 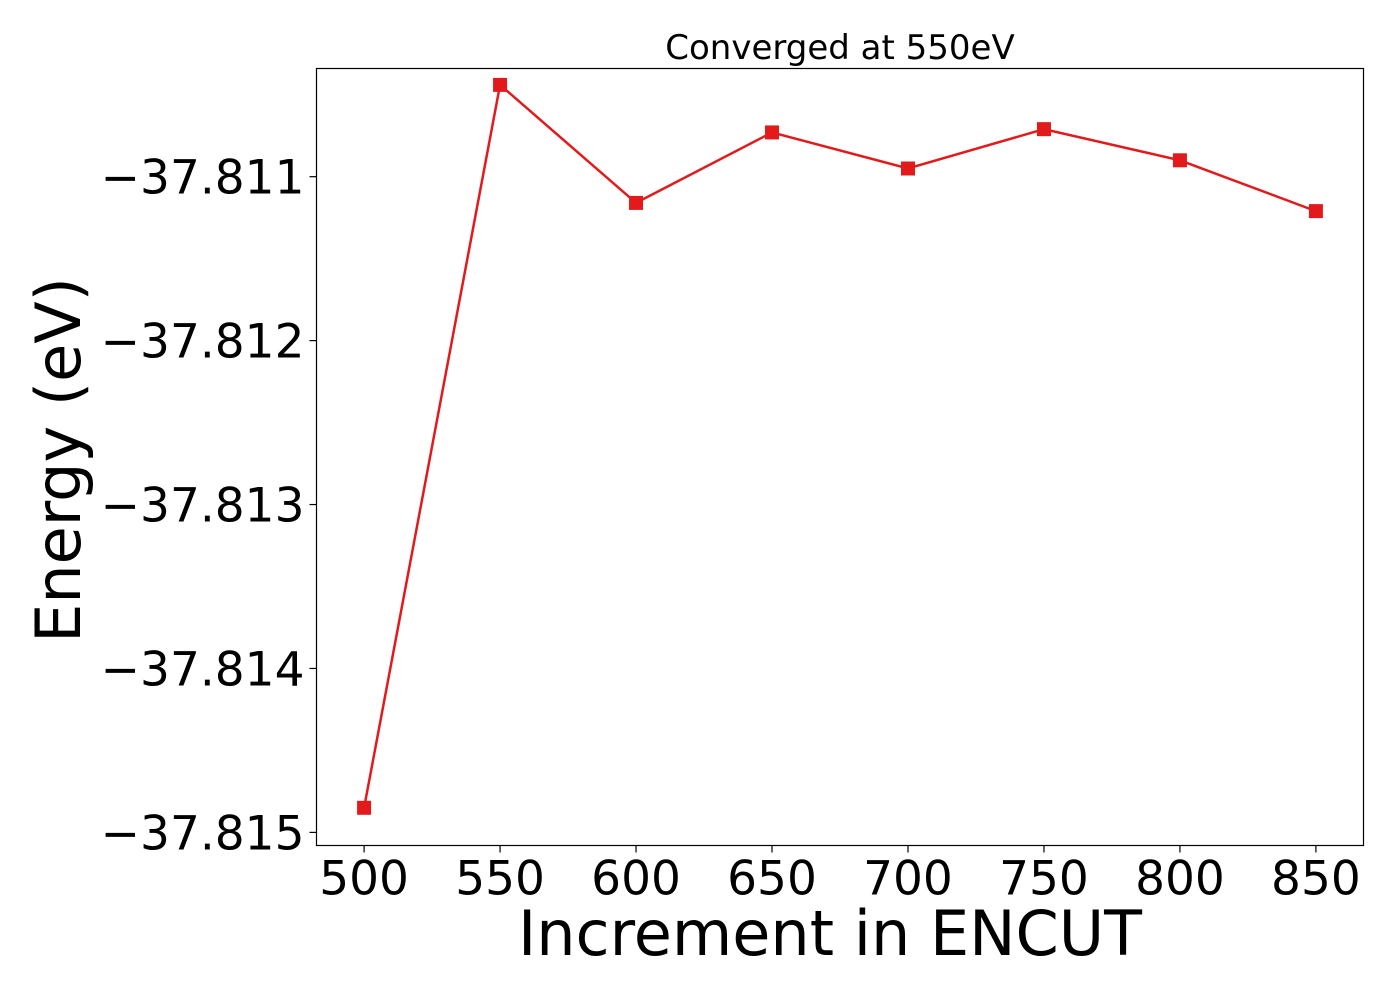 What do you see at coordinates (203, 178) in the screenshot?
I see `y-tick-label: −37.811` at bounding box center [203, 178].